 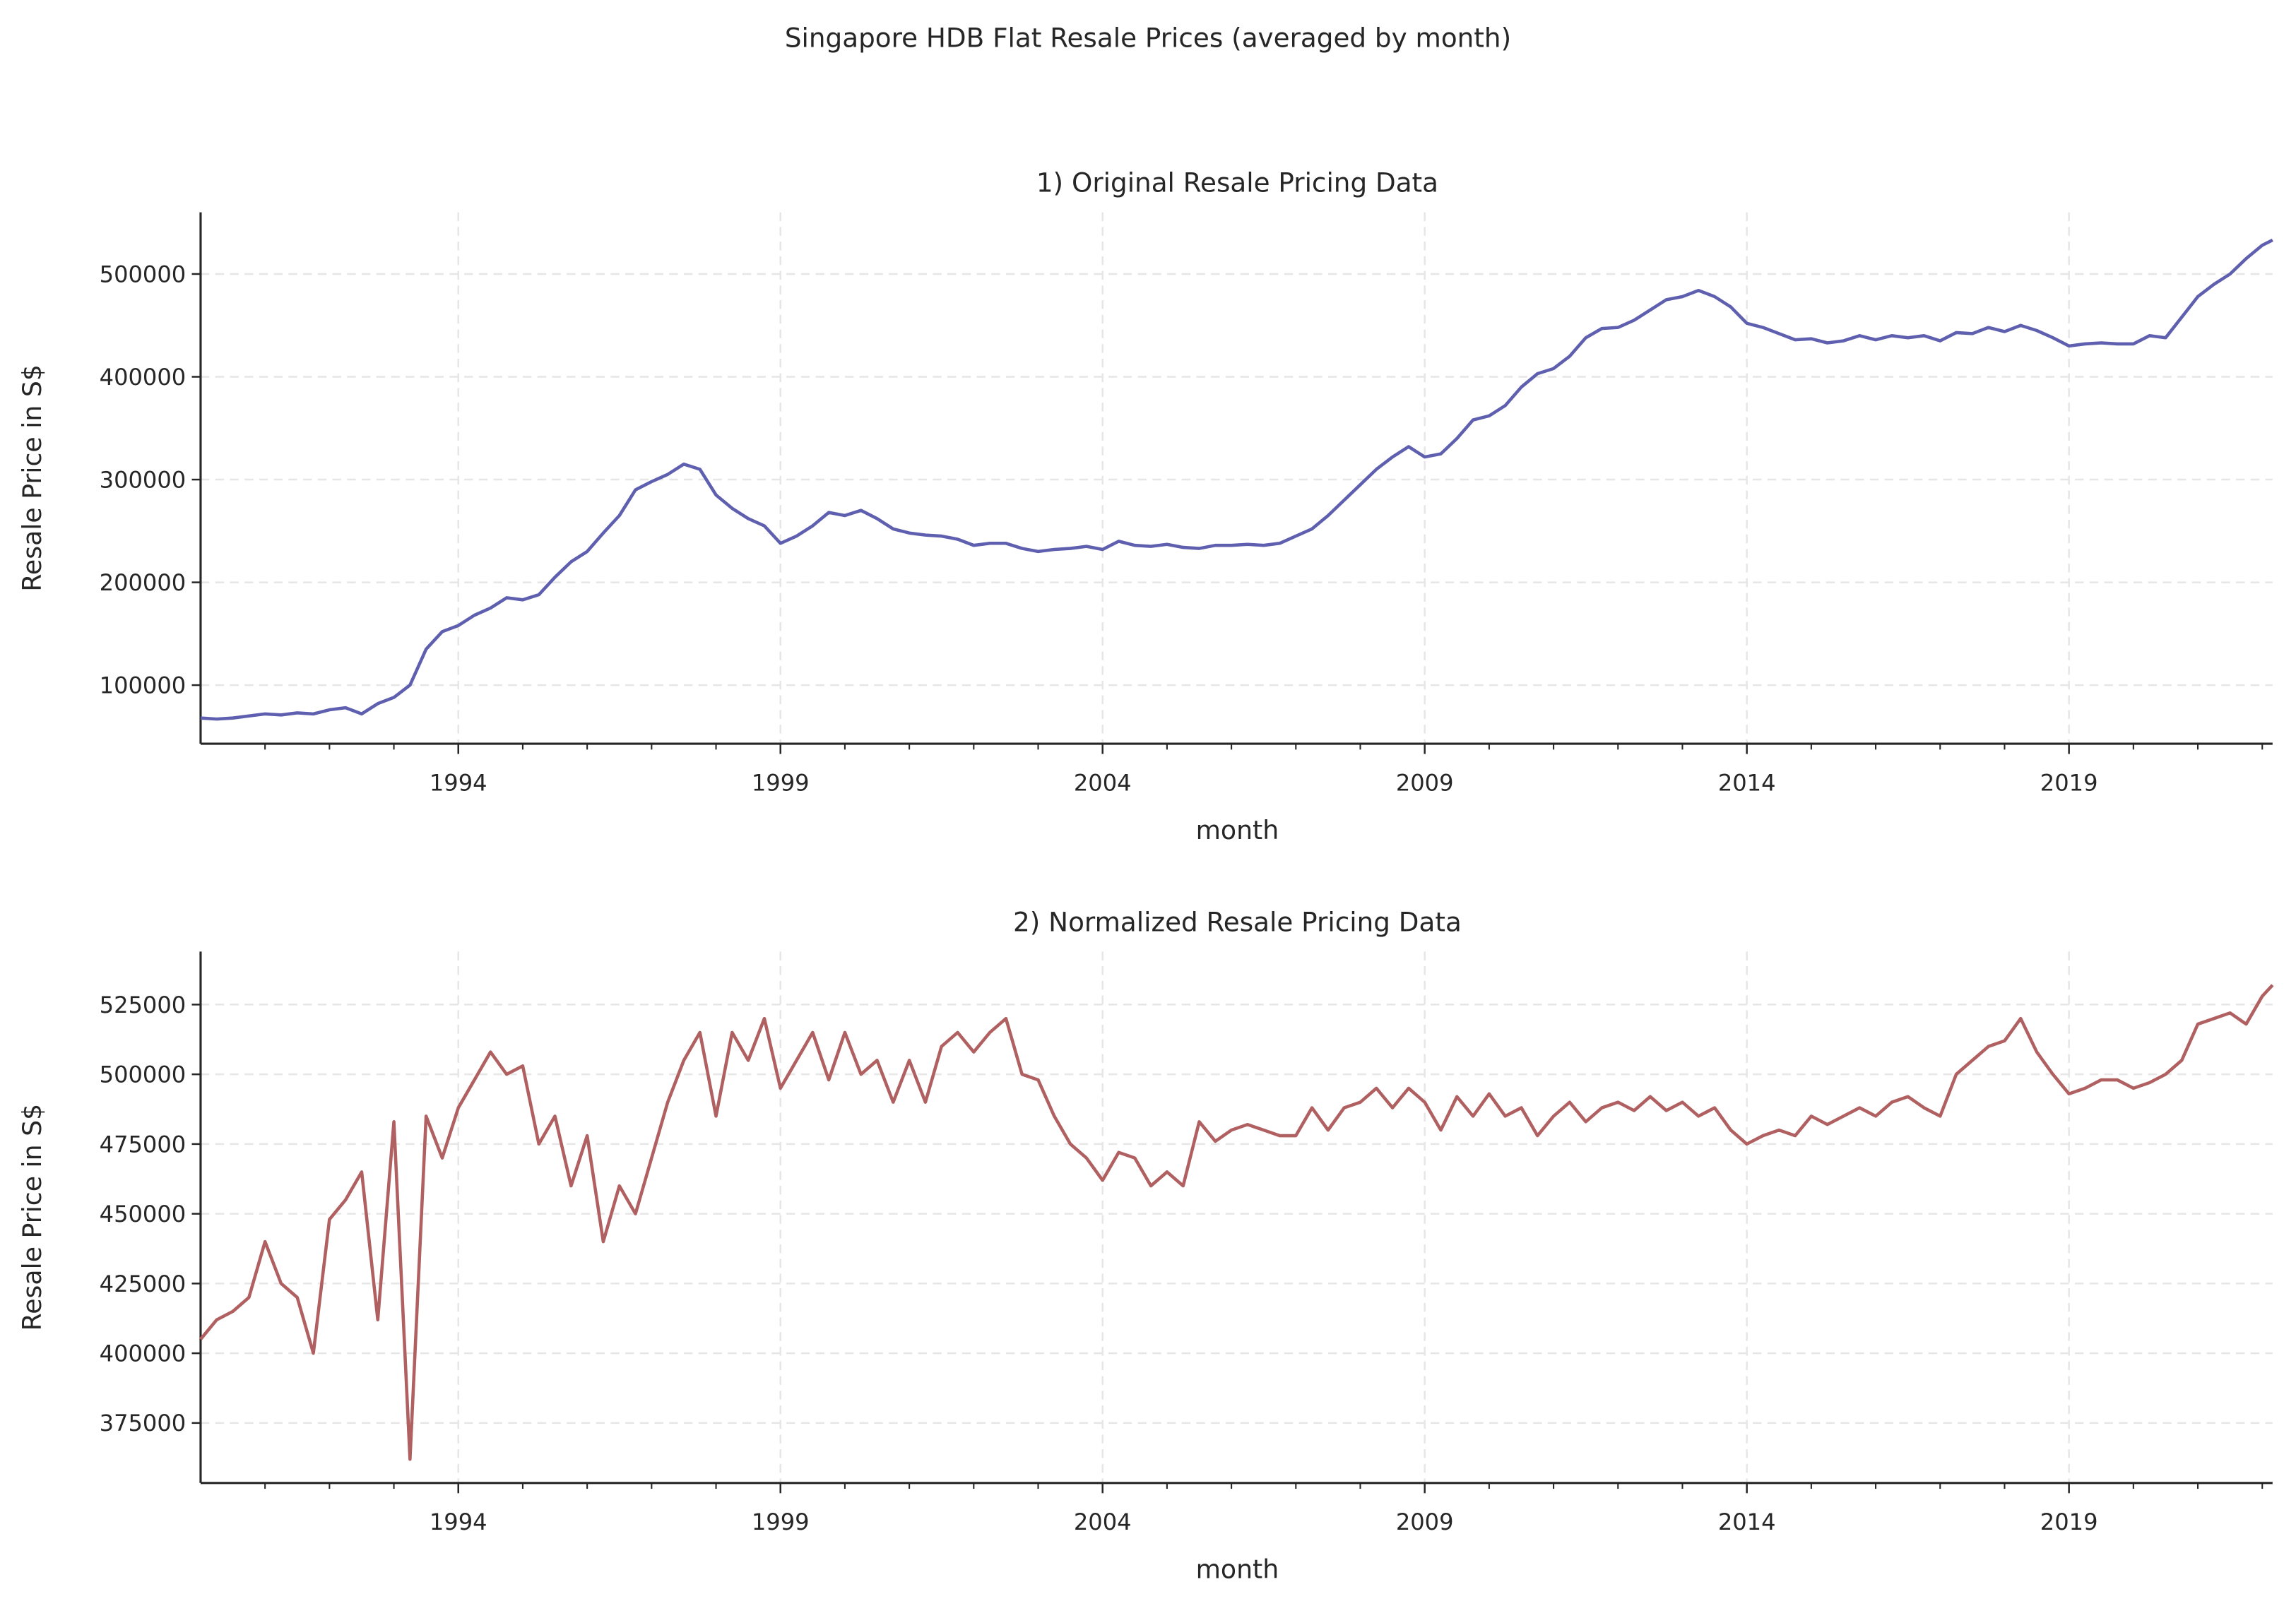 What do you see at coordinates (143, 1005) in the screenshot?
I see `y-tick-label: 525000` at bounding box center [143, 1005].